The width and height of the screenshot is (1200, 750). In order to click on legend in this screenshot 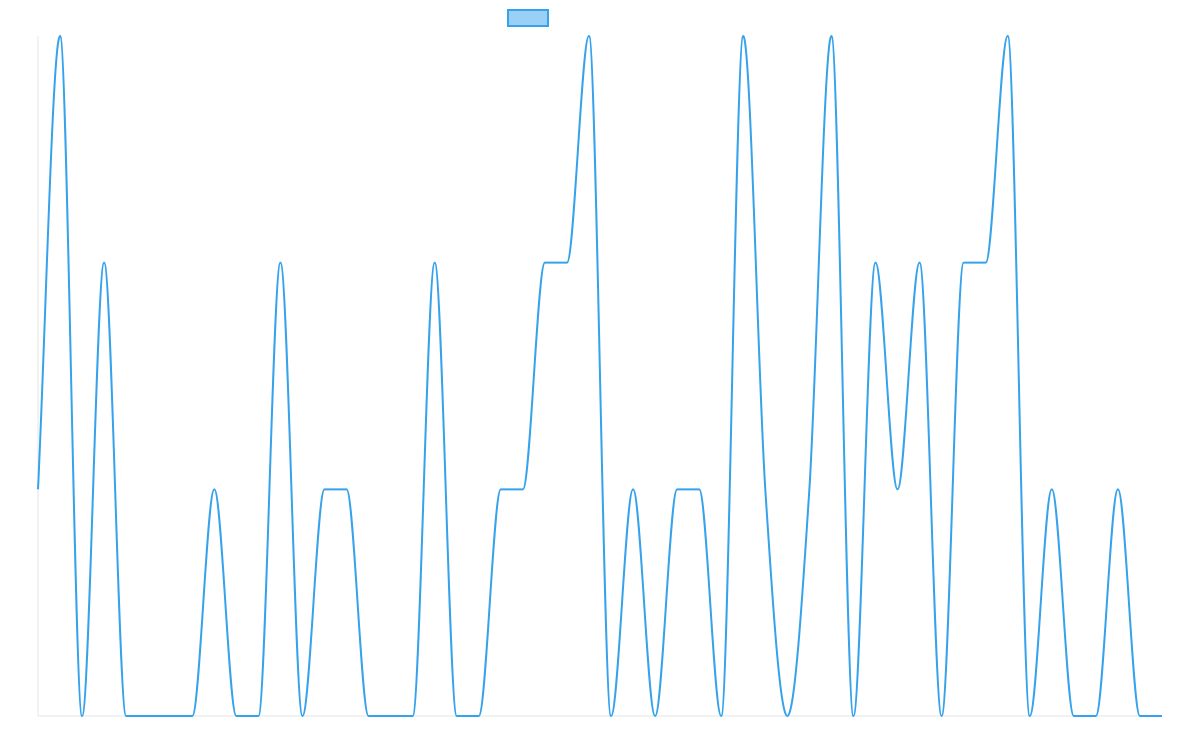, I will do `click(528, 18)`.